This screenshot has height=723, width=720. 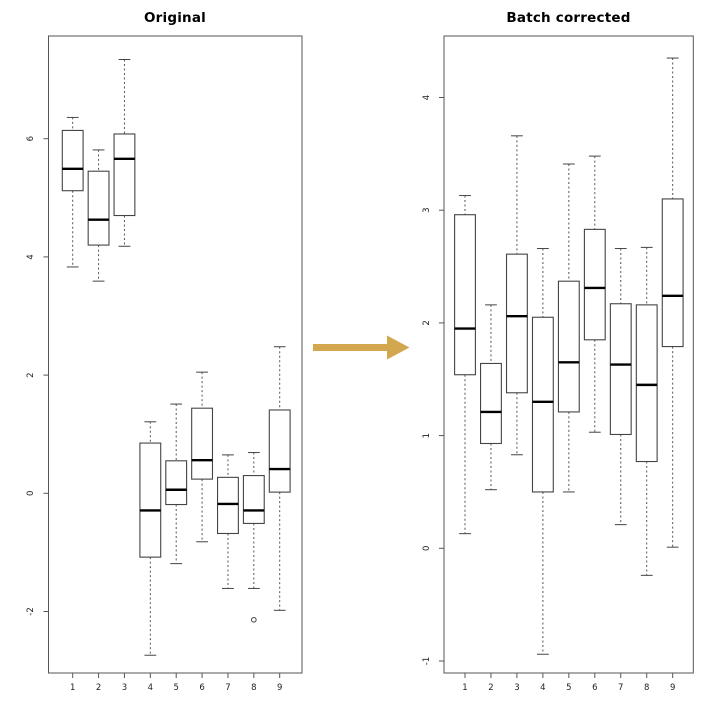 I want to click on outlier-point, so click(x=254, y=619).